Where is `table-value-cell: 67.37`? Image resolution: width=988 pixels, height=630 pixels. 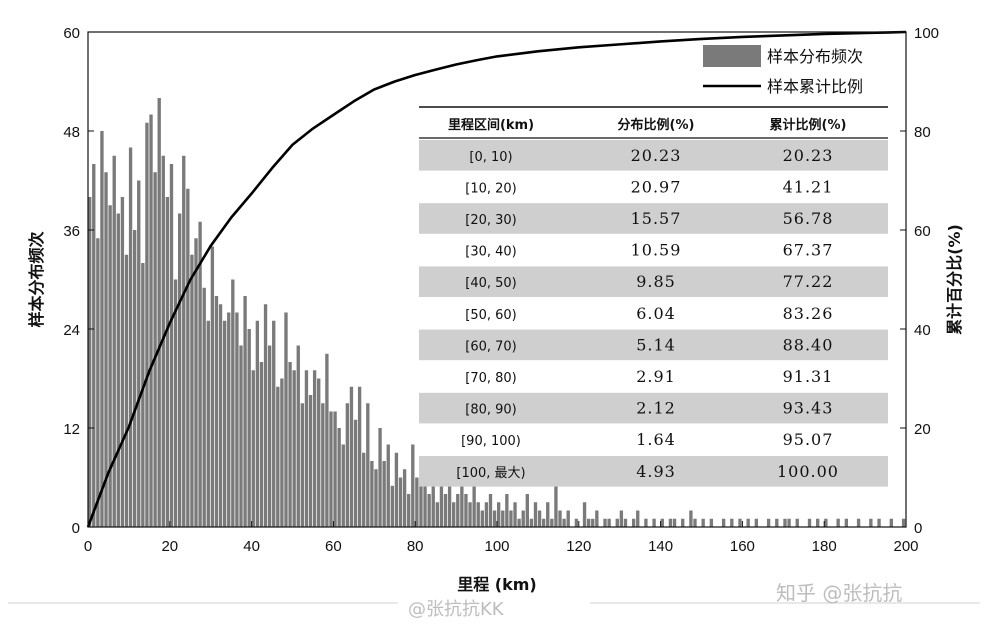
table-value-cell: 67.37 is located at coordinates (808, 250).